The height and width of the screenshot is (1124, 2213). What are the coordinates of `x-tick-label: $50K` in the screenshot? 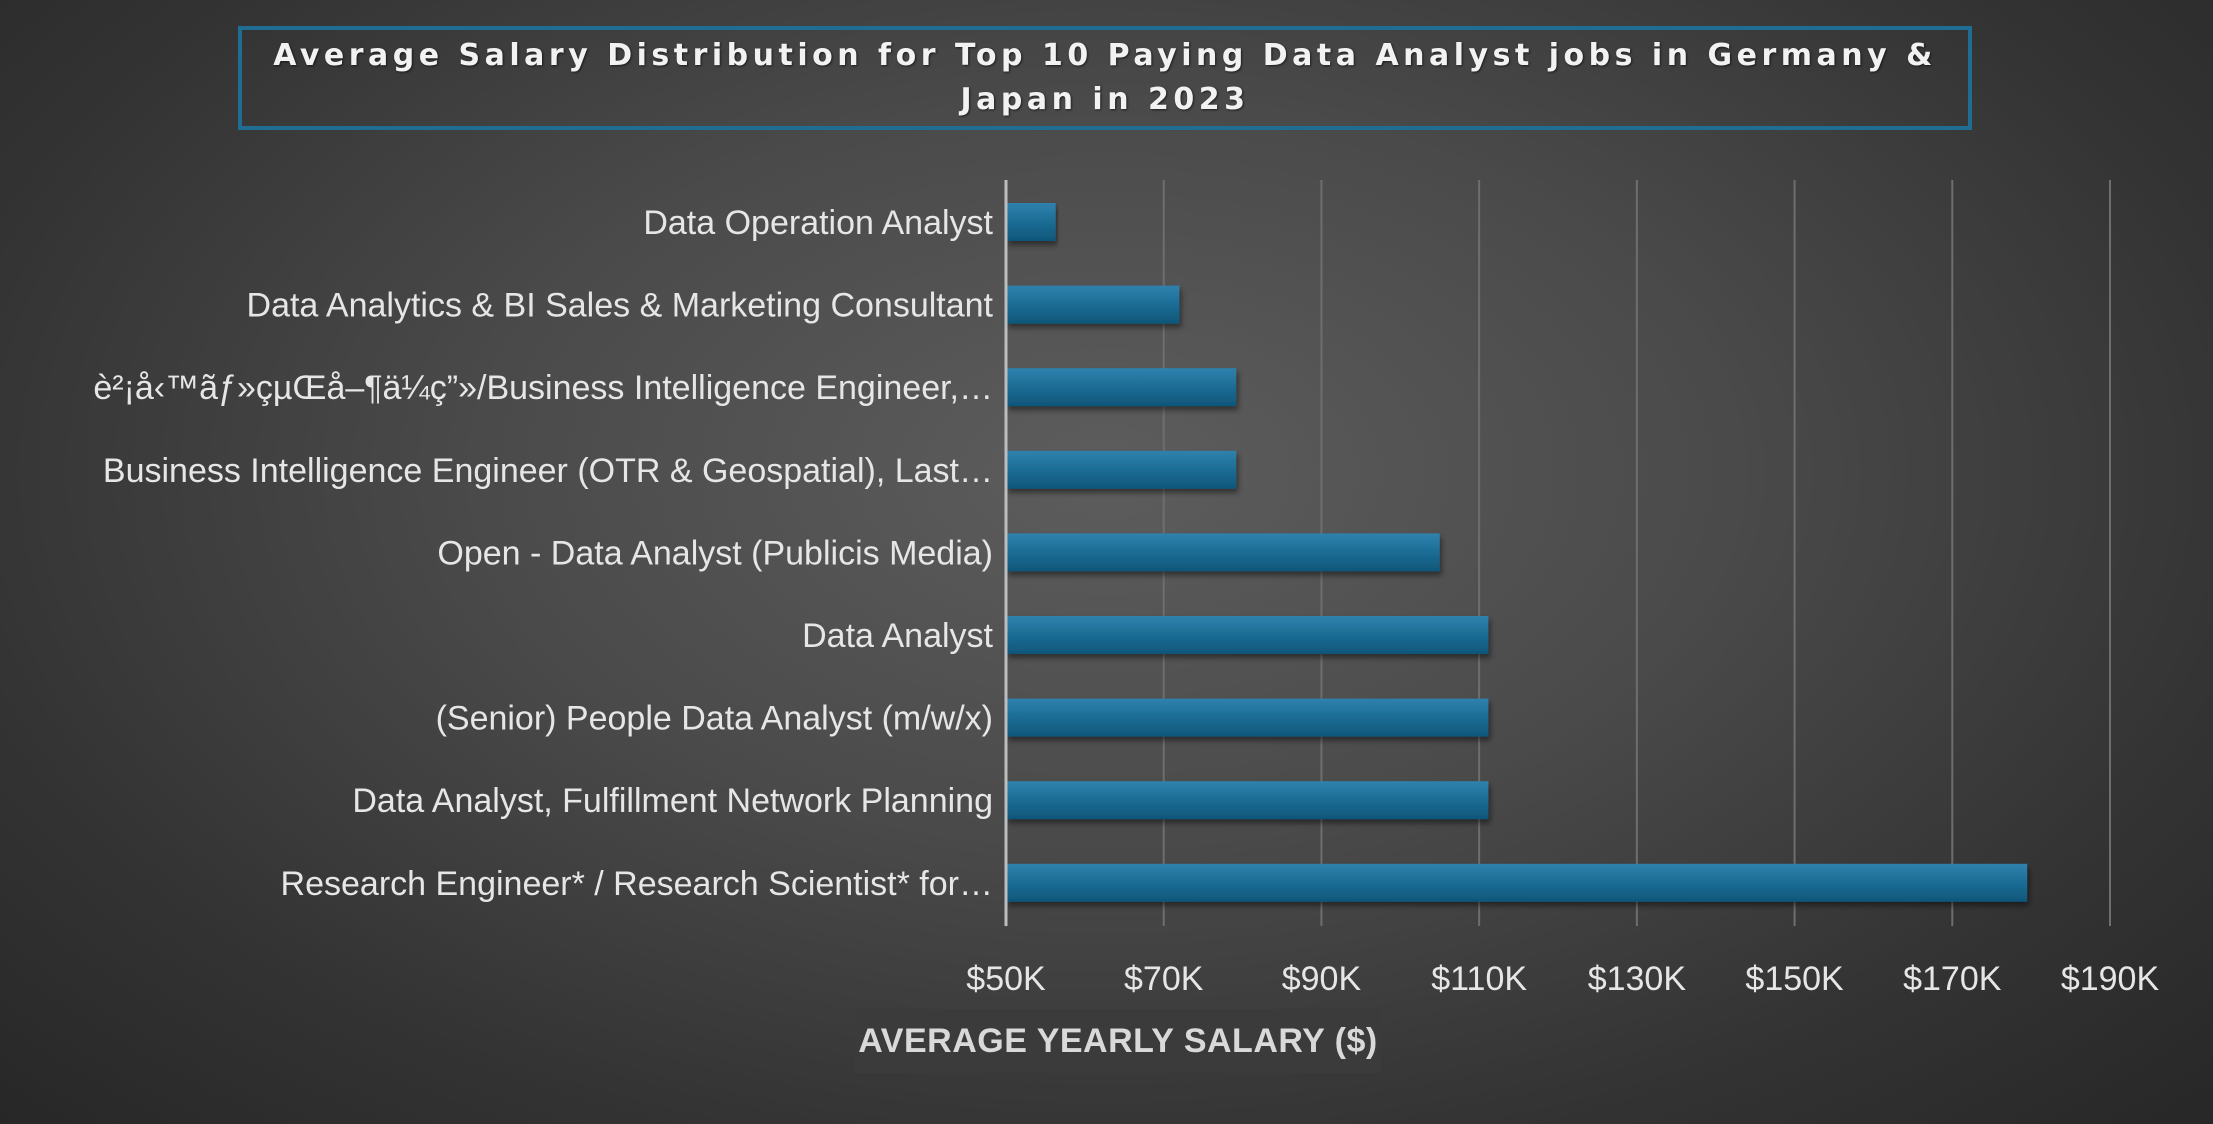 It's located at (1006, 979).